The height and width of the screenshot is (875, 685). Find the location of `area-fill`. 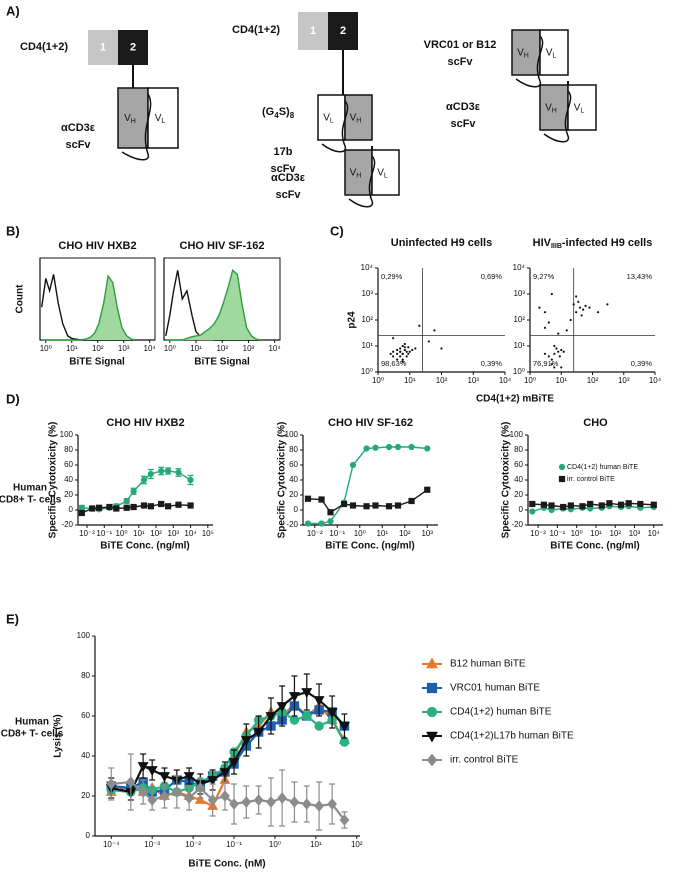

area-fill is located at coordinates (213, 305).